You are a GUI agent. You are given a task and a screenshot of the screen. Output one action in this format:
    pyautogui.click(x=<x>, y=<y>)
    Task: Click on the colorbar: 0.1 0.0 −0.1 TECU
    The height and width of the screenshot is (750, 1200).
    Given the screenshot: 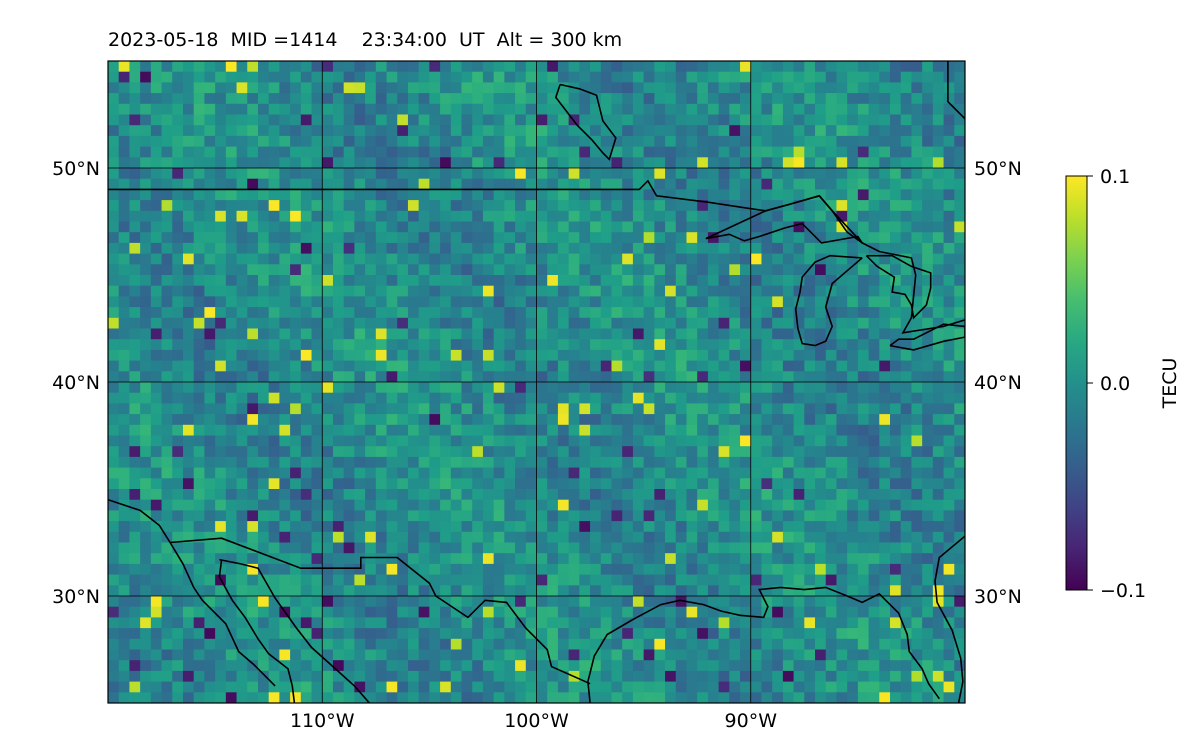 What is the action you would take?
    pyautogui.click(x=1123, y=384)
    